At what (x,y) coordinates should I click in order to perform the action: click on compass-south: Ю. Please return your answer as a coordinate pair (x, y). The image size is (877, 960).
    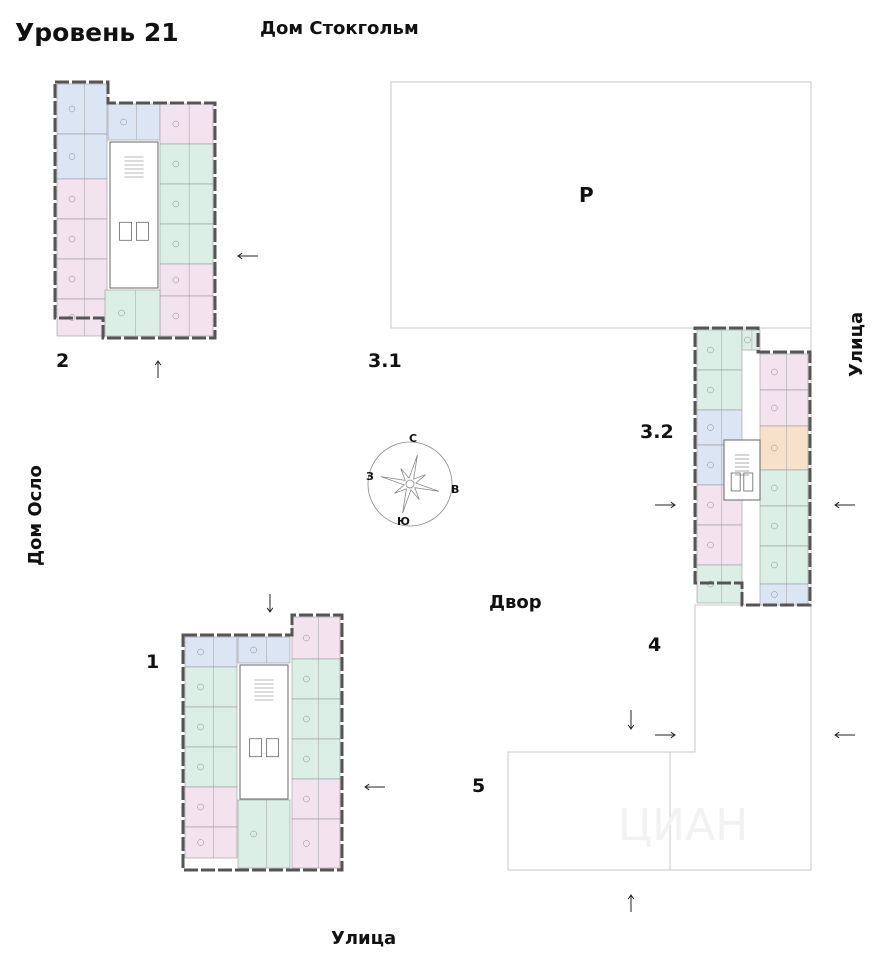
    Looking at the image, I should click on (403, 521).